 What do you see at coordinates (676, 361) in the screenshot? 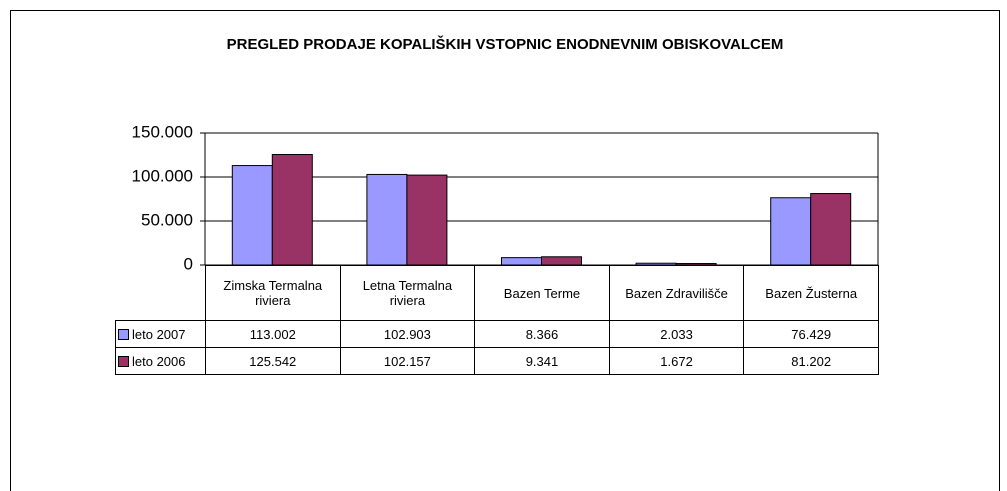
I see `data-label: 1.672` at bounding box center [676, 361].